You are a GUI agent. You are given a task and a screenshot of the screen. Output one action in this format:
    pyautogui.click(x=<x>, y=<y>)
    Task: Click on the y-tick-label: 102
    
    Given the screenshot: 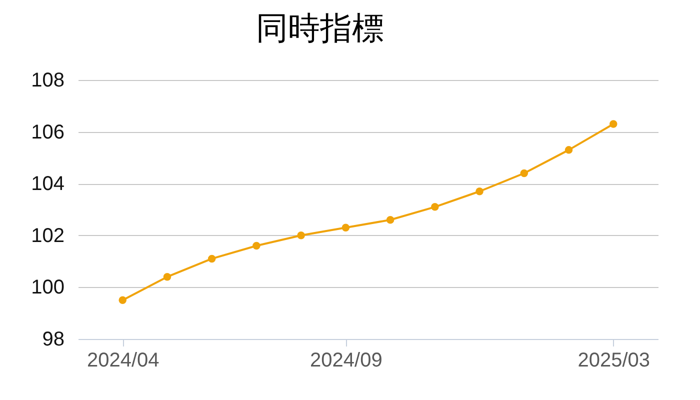 What is the action you would take?
    pyautogui.click(x=47, y=235)
    